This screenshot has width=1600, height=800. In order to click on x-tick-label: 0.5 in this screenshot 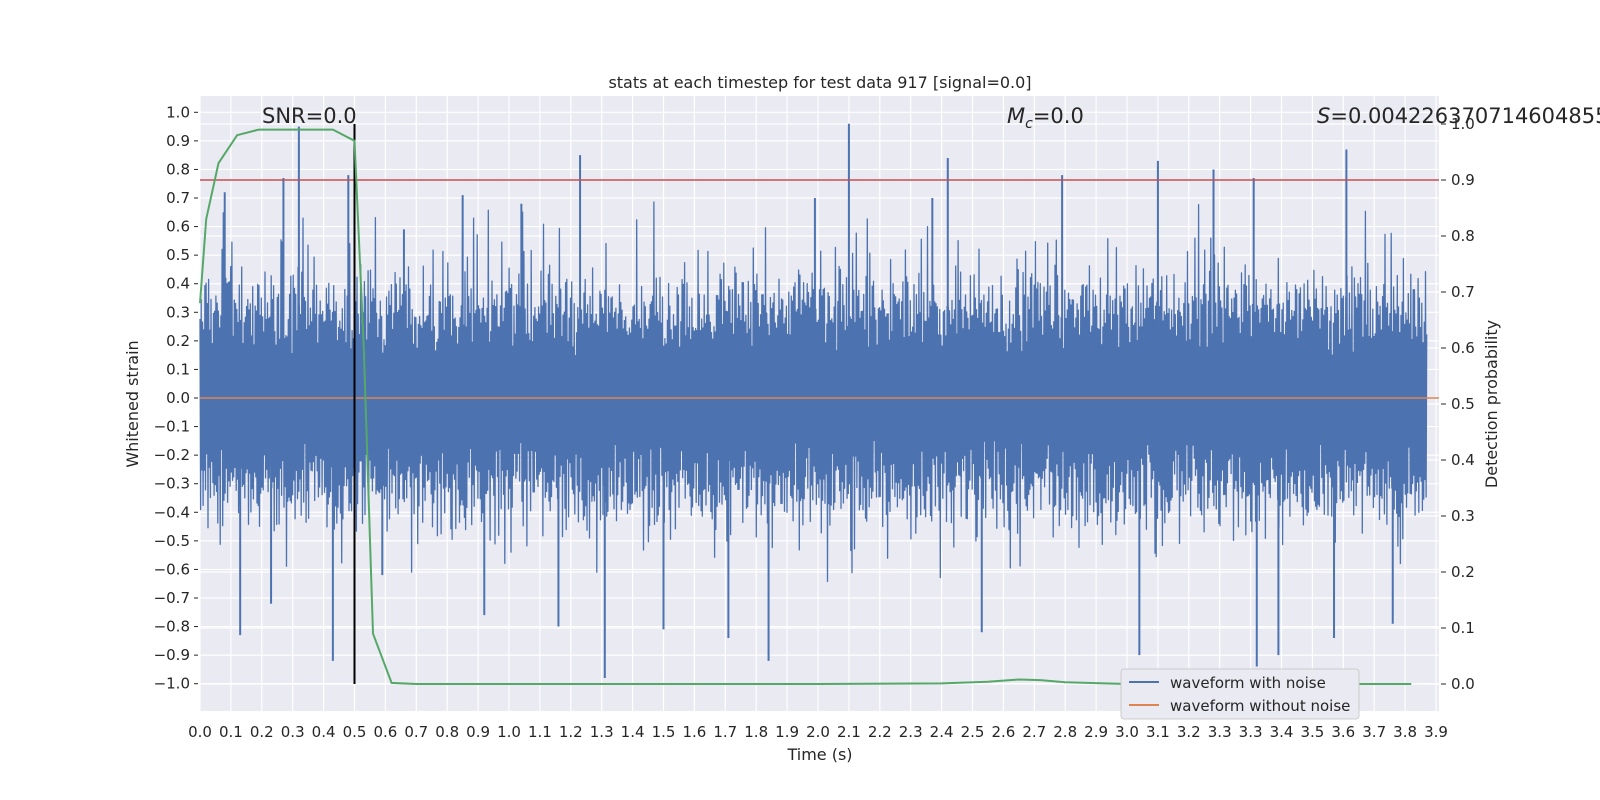, I will do `click(355, 732)`.